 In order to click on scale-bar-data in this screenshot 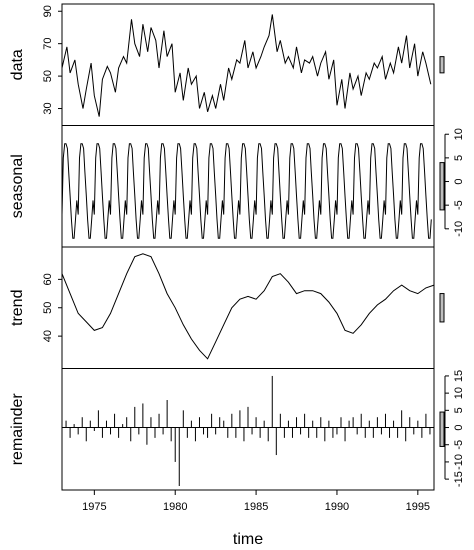, I will do `click(442, 65)`.